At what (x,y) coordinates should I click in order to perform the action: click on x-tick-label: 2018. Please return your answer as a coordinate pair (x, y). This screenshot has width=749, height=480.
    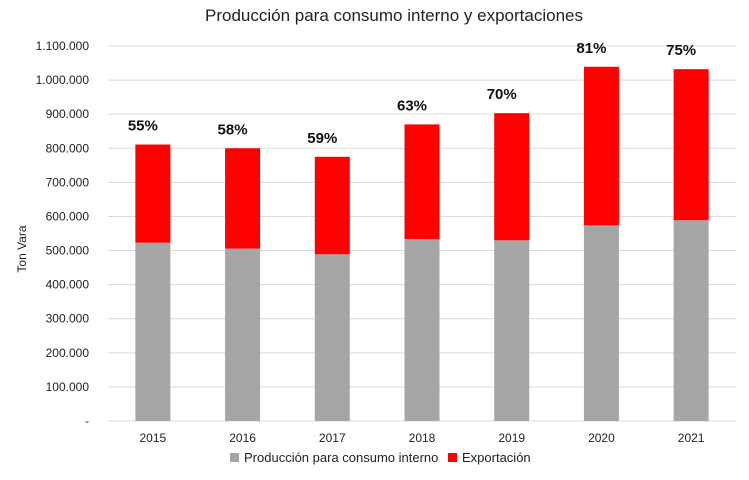
    Looking at the image, I should click on (422, 438).